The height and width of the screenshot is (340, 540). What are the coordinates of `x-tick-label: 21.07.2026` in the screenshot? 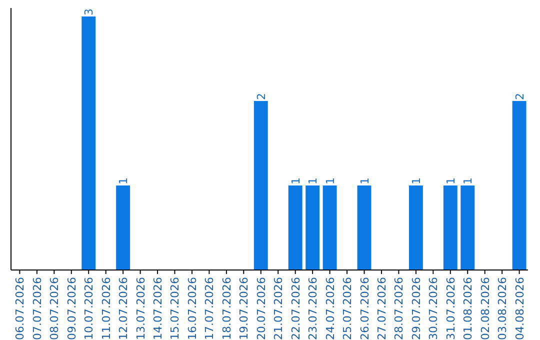 It's located at (279, 308).